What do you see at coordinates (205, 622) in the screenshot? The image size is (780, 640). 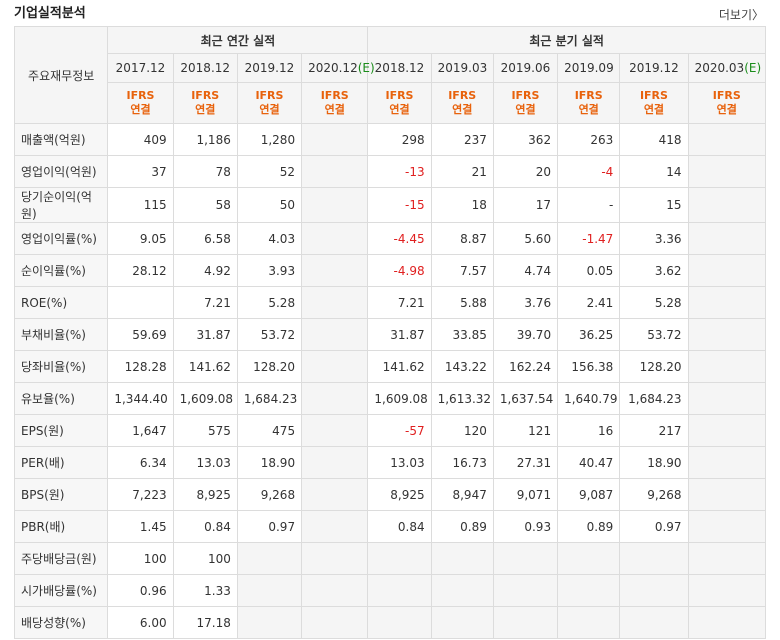 I see `table-cell: 17.18` at bounding box center [205, 622].